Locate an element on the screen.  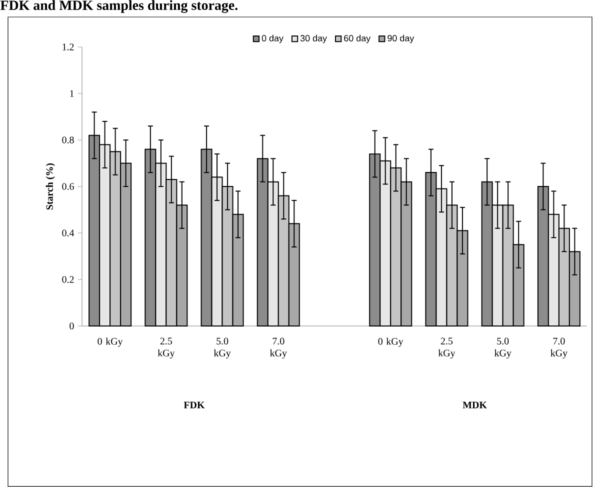
y-tick-label: 0.2 is located at coordinates (68, 279).